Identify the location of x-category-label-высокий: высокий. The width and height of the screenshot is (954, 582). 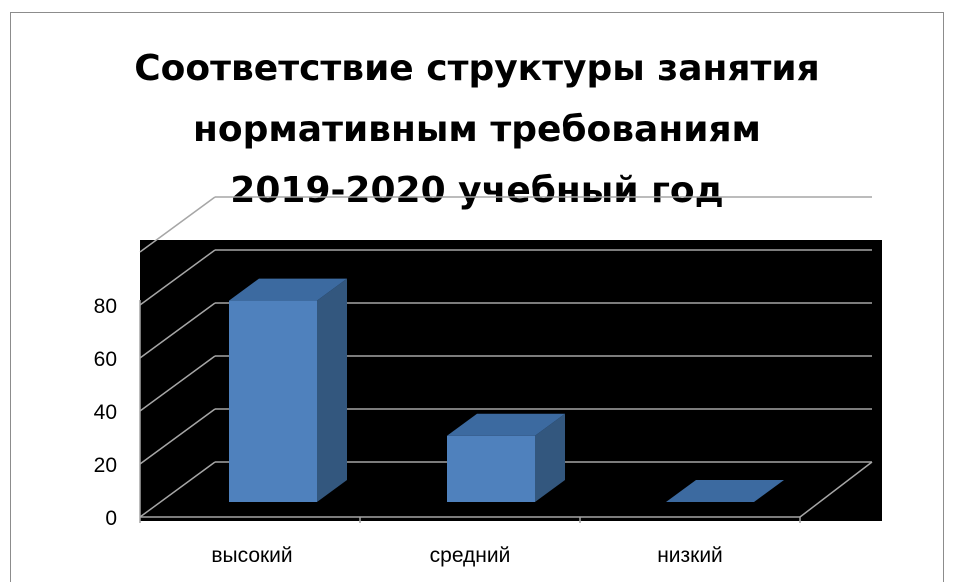
(251, 555).